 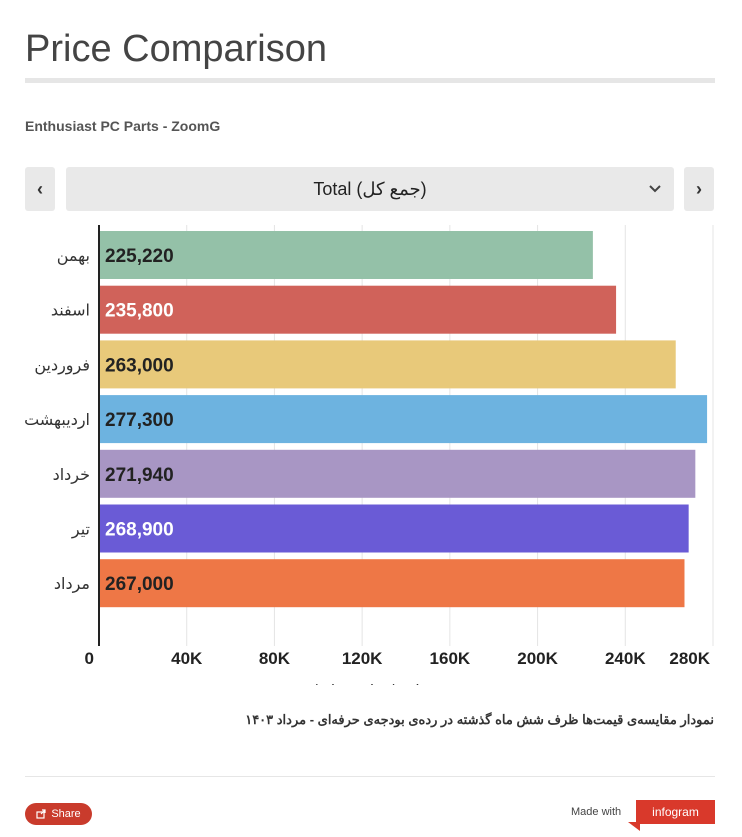 I want to click on x-tick-label: 200K, so click(x=537, y=658).